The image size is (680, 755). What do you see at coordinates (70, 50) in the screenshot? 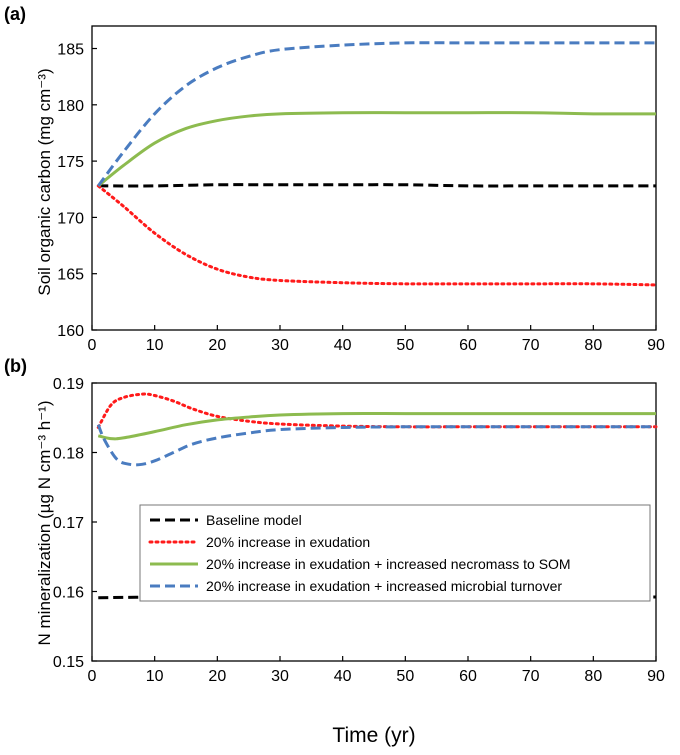
I see `panel-a-y-tick-label: 185` at bounding box center [70, 50].